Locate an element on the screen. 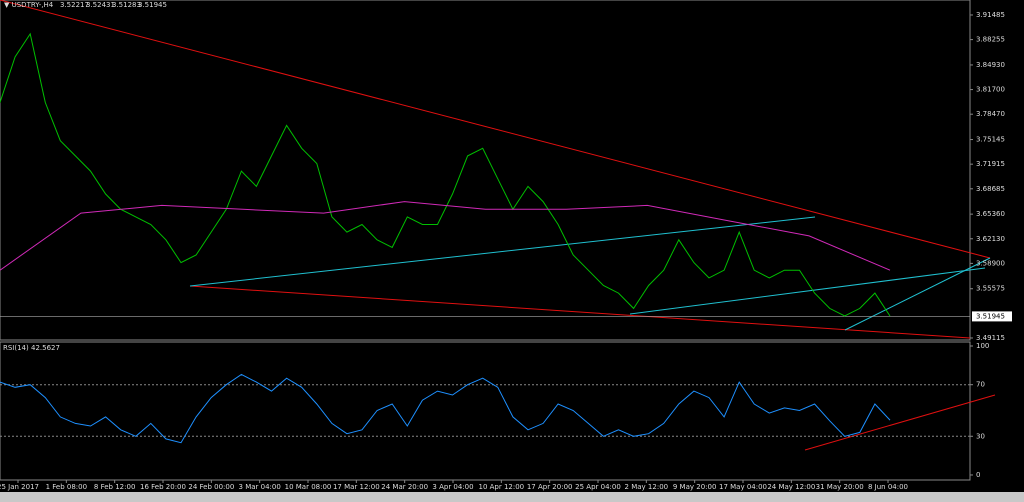 Image resolution: width=1024 pixels, height=502 pixels. symbol-name: USDTRY-,H4 is located at coordinates (33, 5).